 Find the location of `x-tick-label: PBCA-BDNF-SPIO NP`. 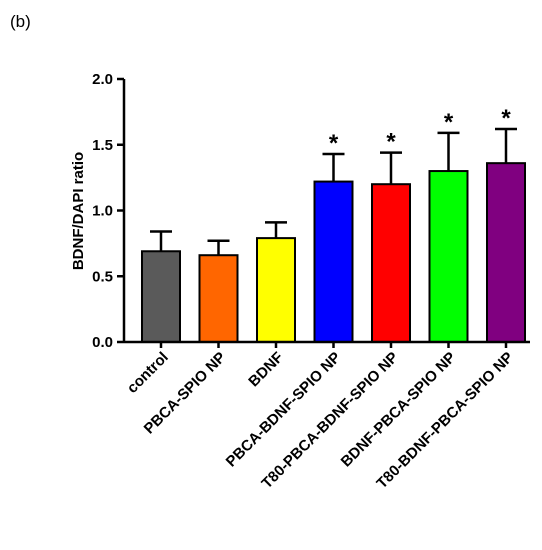

x-tick-label: PBCA-BDNF-SPIO NP is located at coordinates (284, 410).